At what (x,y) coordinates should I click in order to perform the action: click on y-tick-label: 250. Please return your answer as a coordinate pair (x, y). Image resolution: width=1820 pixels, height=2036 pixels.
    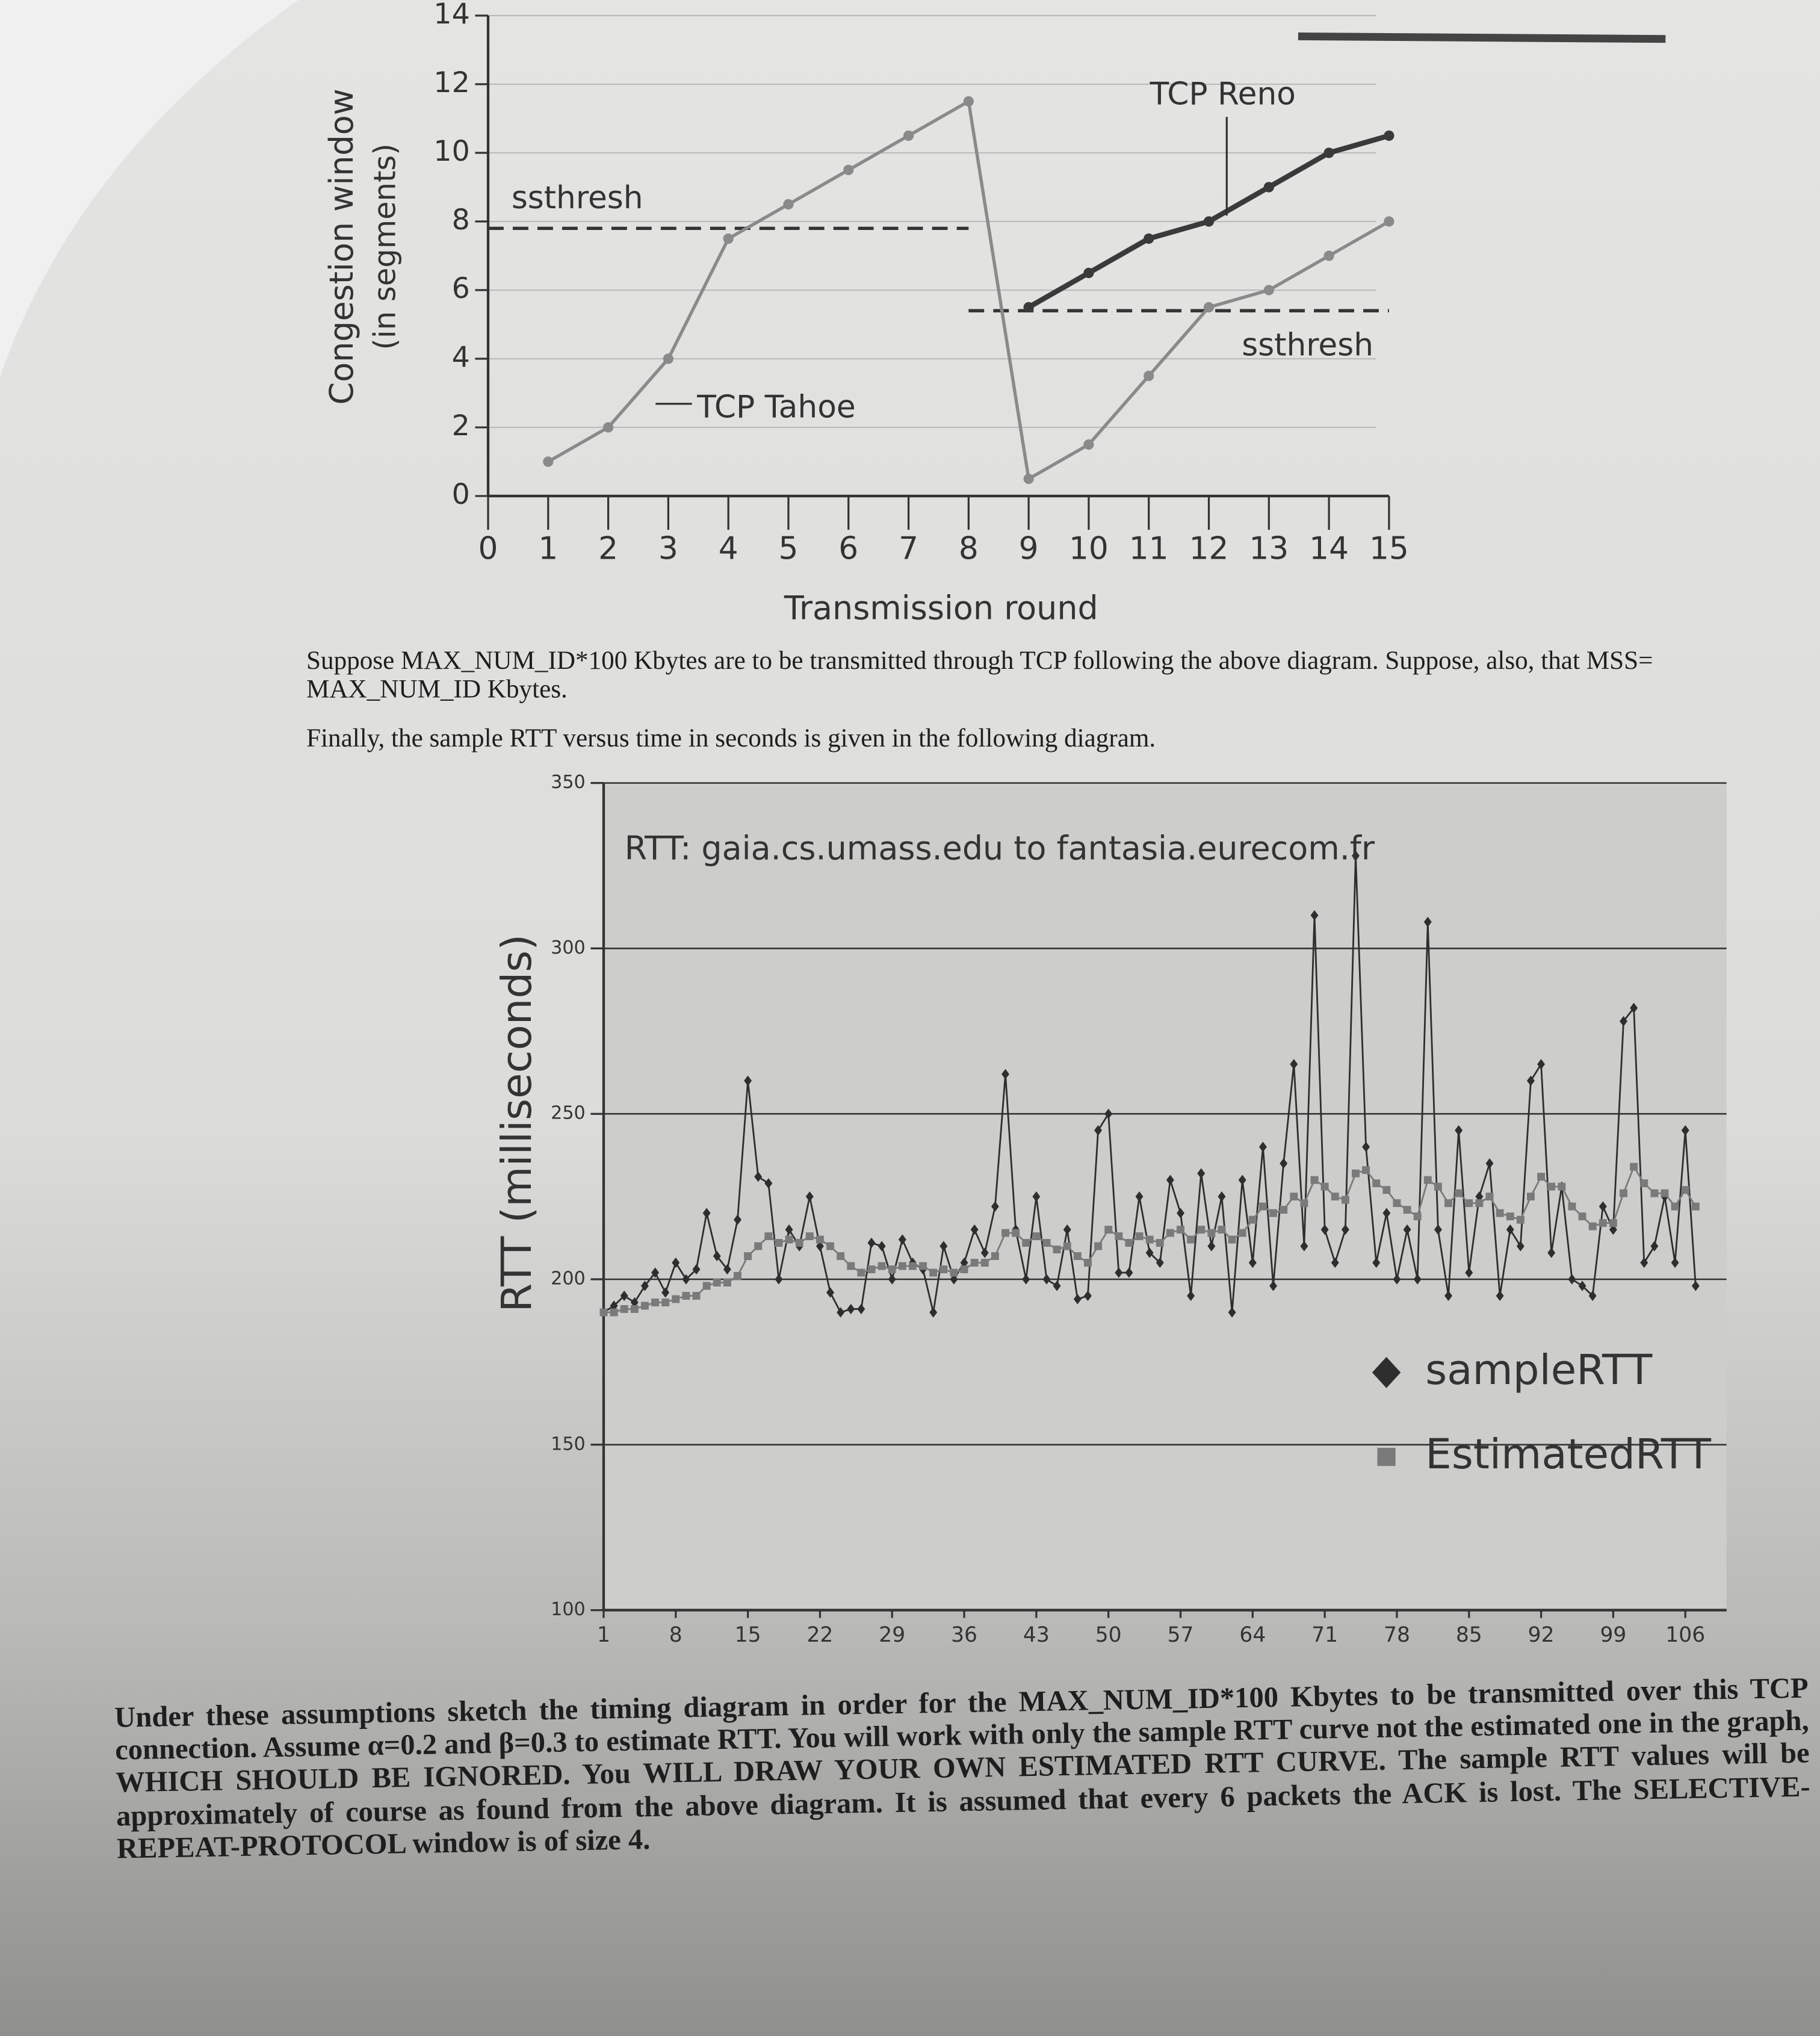
    Looking at the image, I should click on (568, 1113).